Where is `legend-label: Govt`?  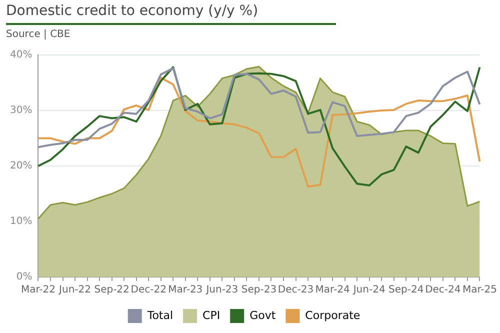
legend-label: Govt is located at coordinates (263, 315).